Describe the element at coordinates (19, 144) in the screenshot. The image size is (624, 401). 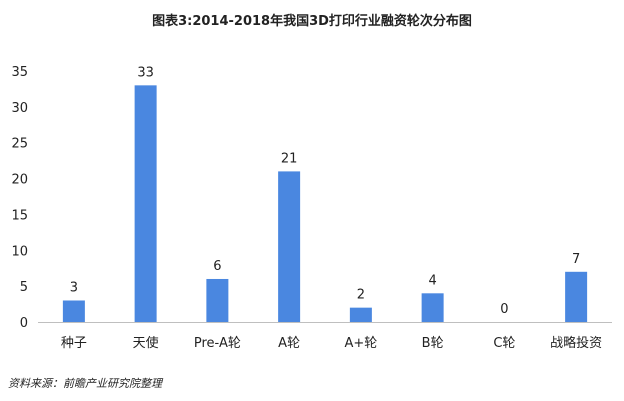
I see `y-tick-label: 25` at that location.